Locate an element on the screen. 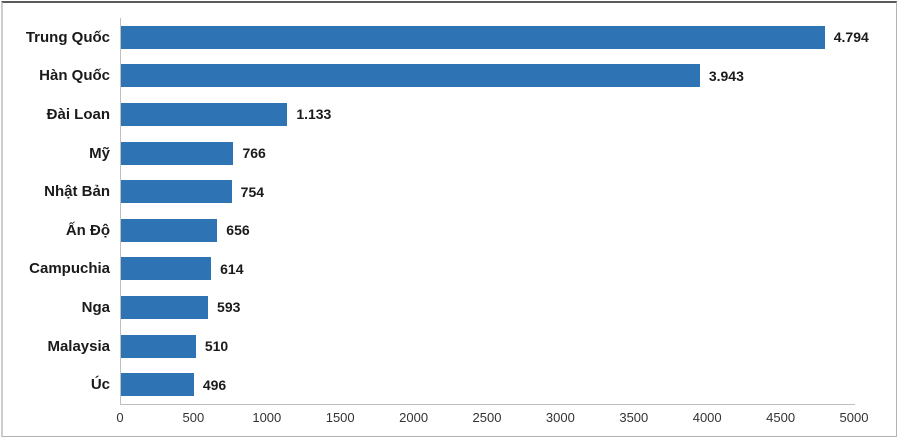 This screenshot has width=900, height=442. bar-row: Trung Quốc 4.794 is located at coordinates (447, 37).